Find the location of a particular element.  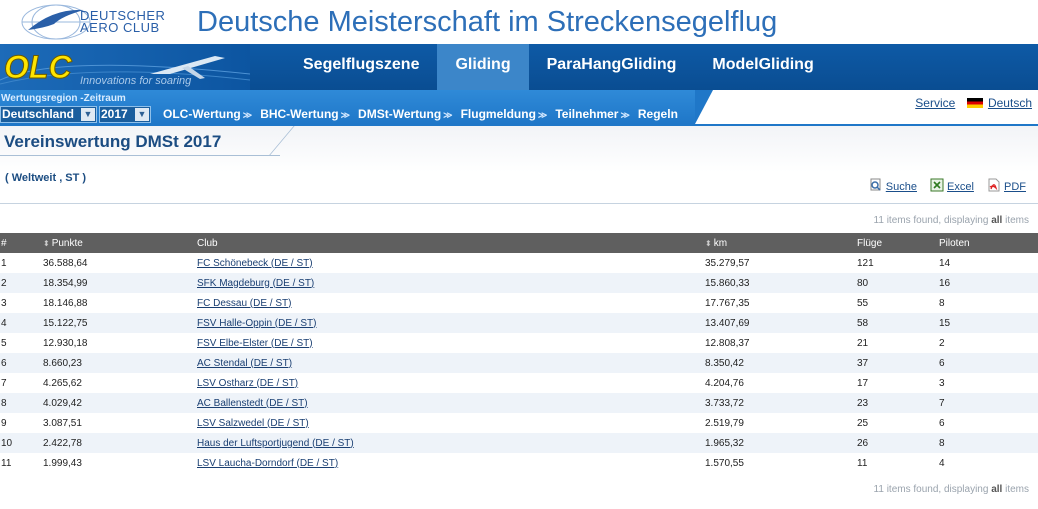

punkte: 4.029,42 is located at coordinates (119, 403).